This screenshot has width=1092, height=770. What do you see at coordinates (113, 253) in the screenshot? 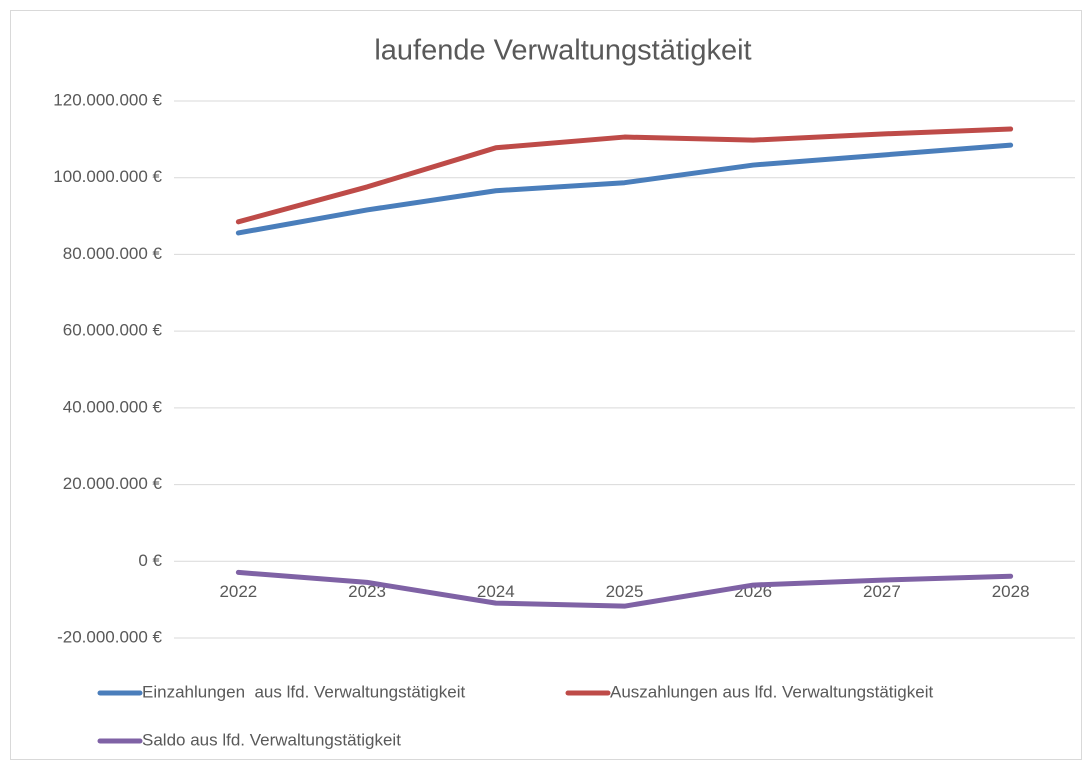
I see `y-tick-label: 80.000.000 €` at bounding box center [113, 253].